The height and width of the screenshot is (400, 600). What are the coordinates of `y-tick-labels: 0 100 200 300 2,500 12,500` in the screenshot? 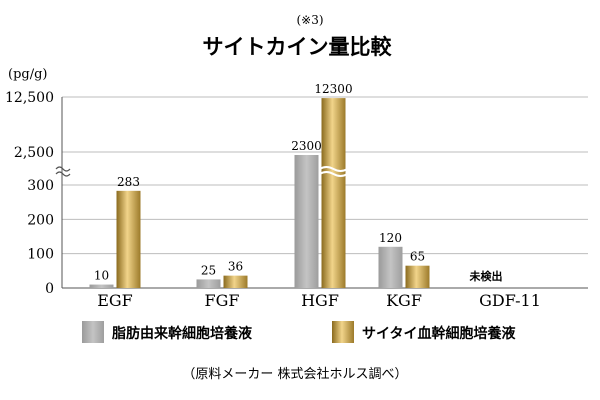 It's located at (29, 193).